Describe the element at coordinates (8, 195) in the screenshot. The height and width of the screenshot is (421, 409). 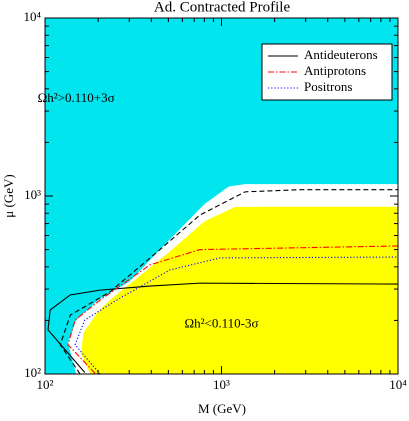
I see `y-axis-label: μ (GeV)` at that location.